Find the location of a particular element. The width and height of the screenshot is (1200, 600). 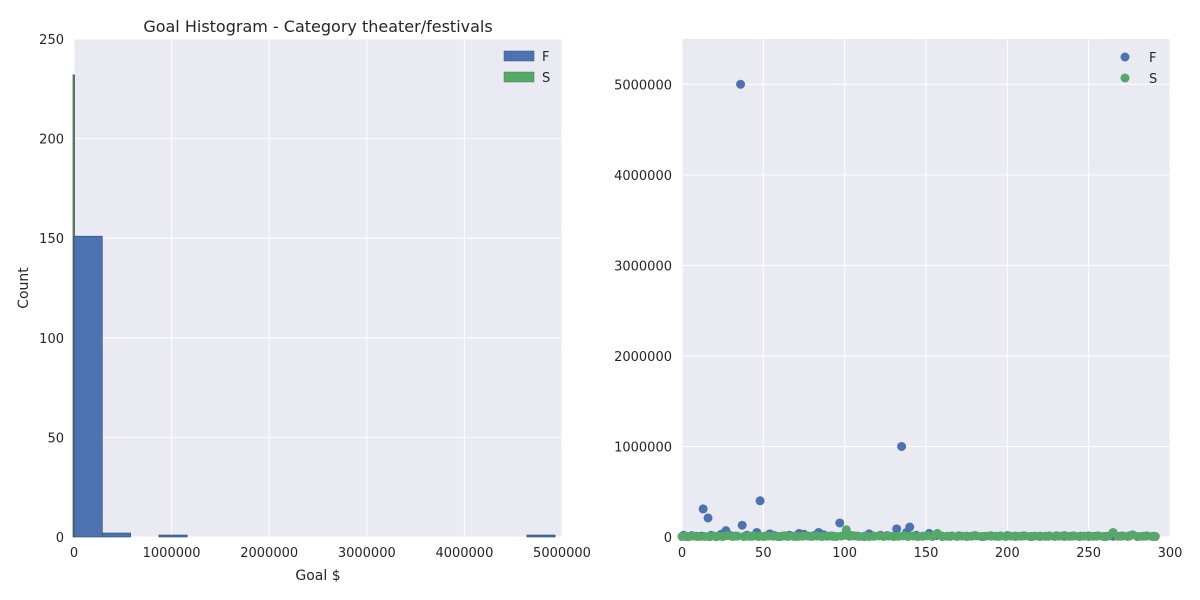

histogram-x-tick-label: 5000000 is located at coordinates (562, 553).